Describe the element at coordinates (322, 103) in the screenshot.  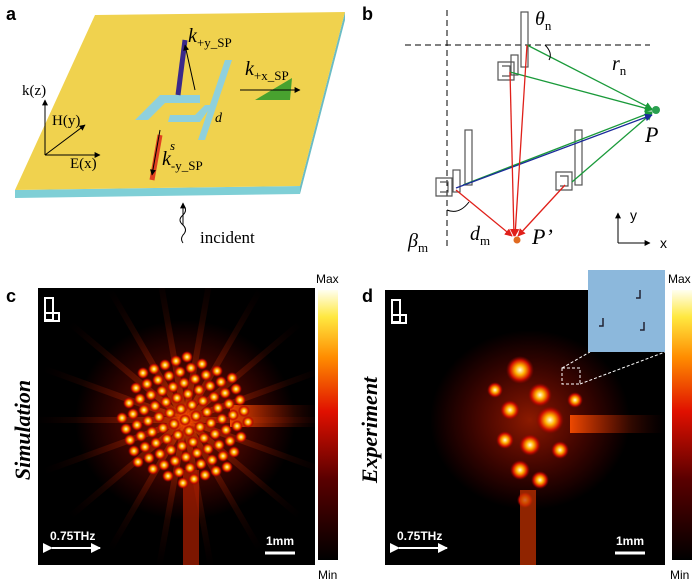
I see `slab-side` at that location.